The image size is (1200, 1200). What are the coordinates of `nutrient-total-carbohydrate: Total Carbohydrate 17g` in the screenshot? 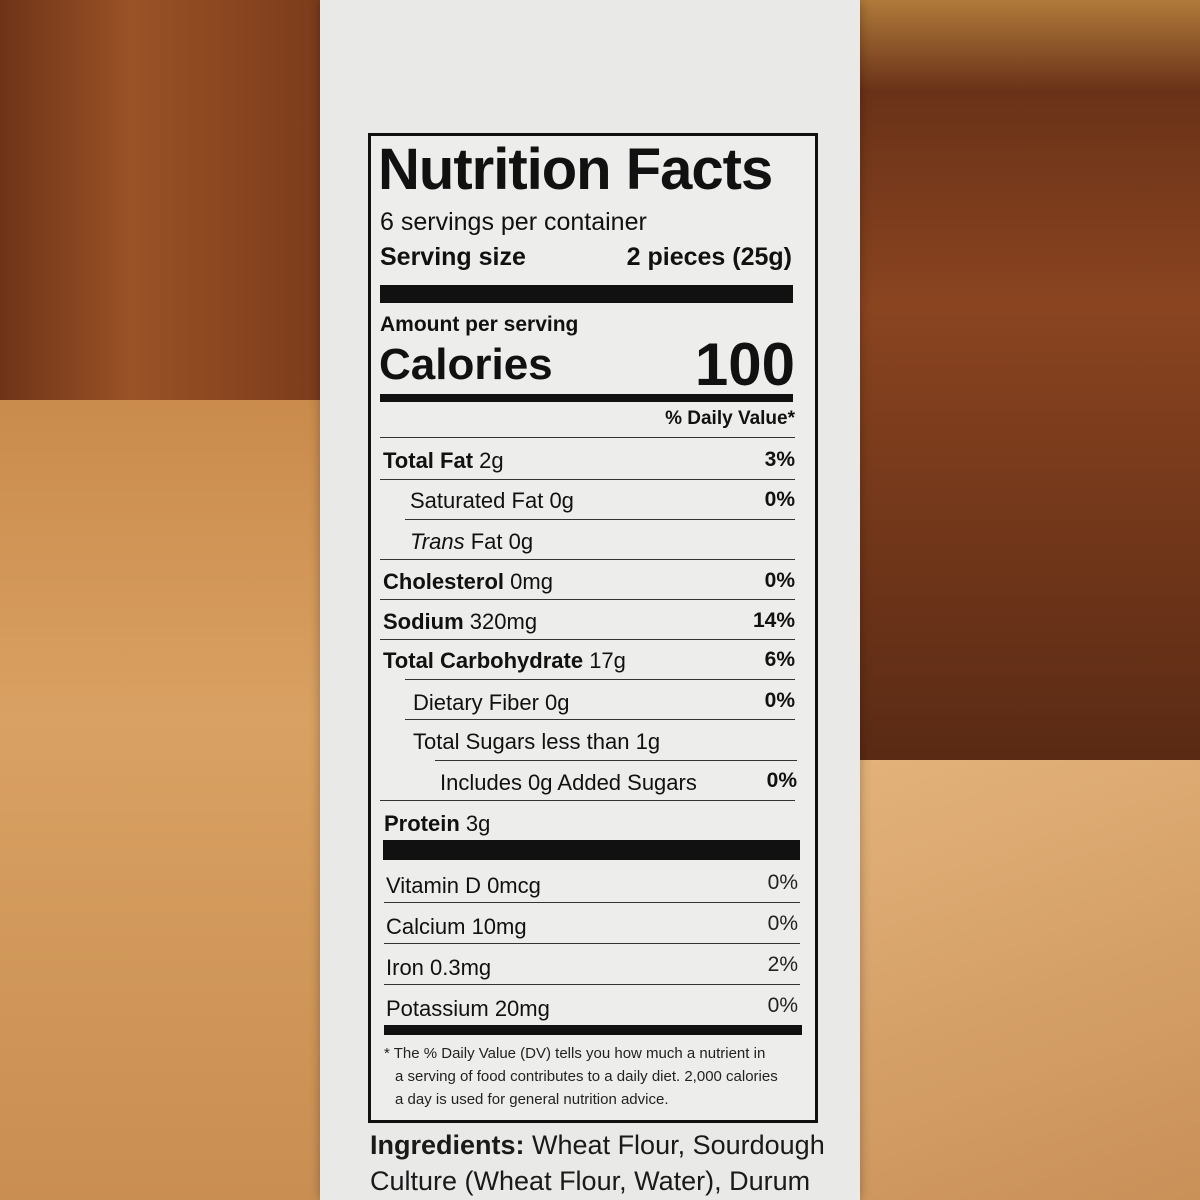 It's located at (504, 661).